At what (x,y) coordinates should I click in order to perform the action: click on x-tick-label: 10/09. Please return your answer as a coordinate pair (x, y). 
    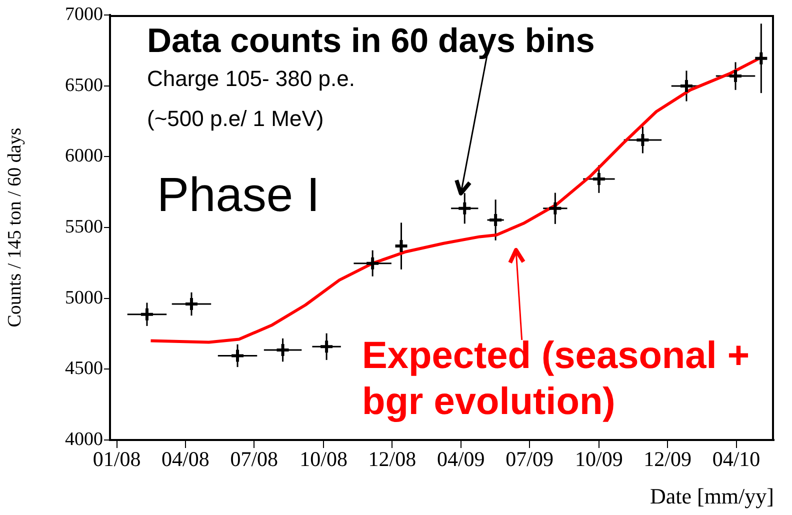
    Looking at the image, I should click on (599, 459).